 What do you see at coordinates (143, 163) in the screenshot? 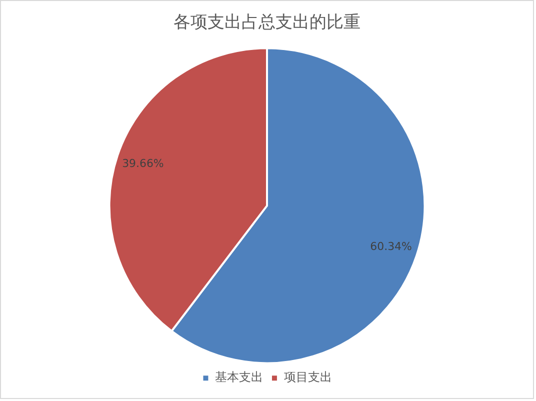
I see `data-label: 39.66%` at bounding box center [143, 163].